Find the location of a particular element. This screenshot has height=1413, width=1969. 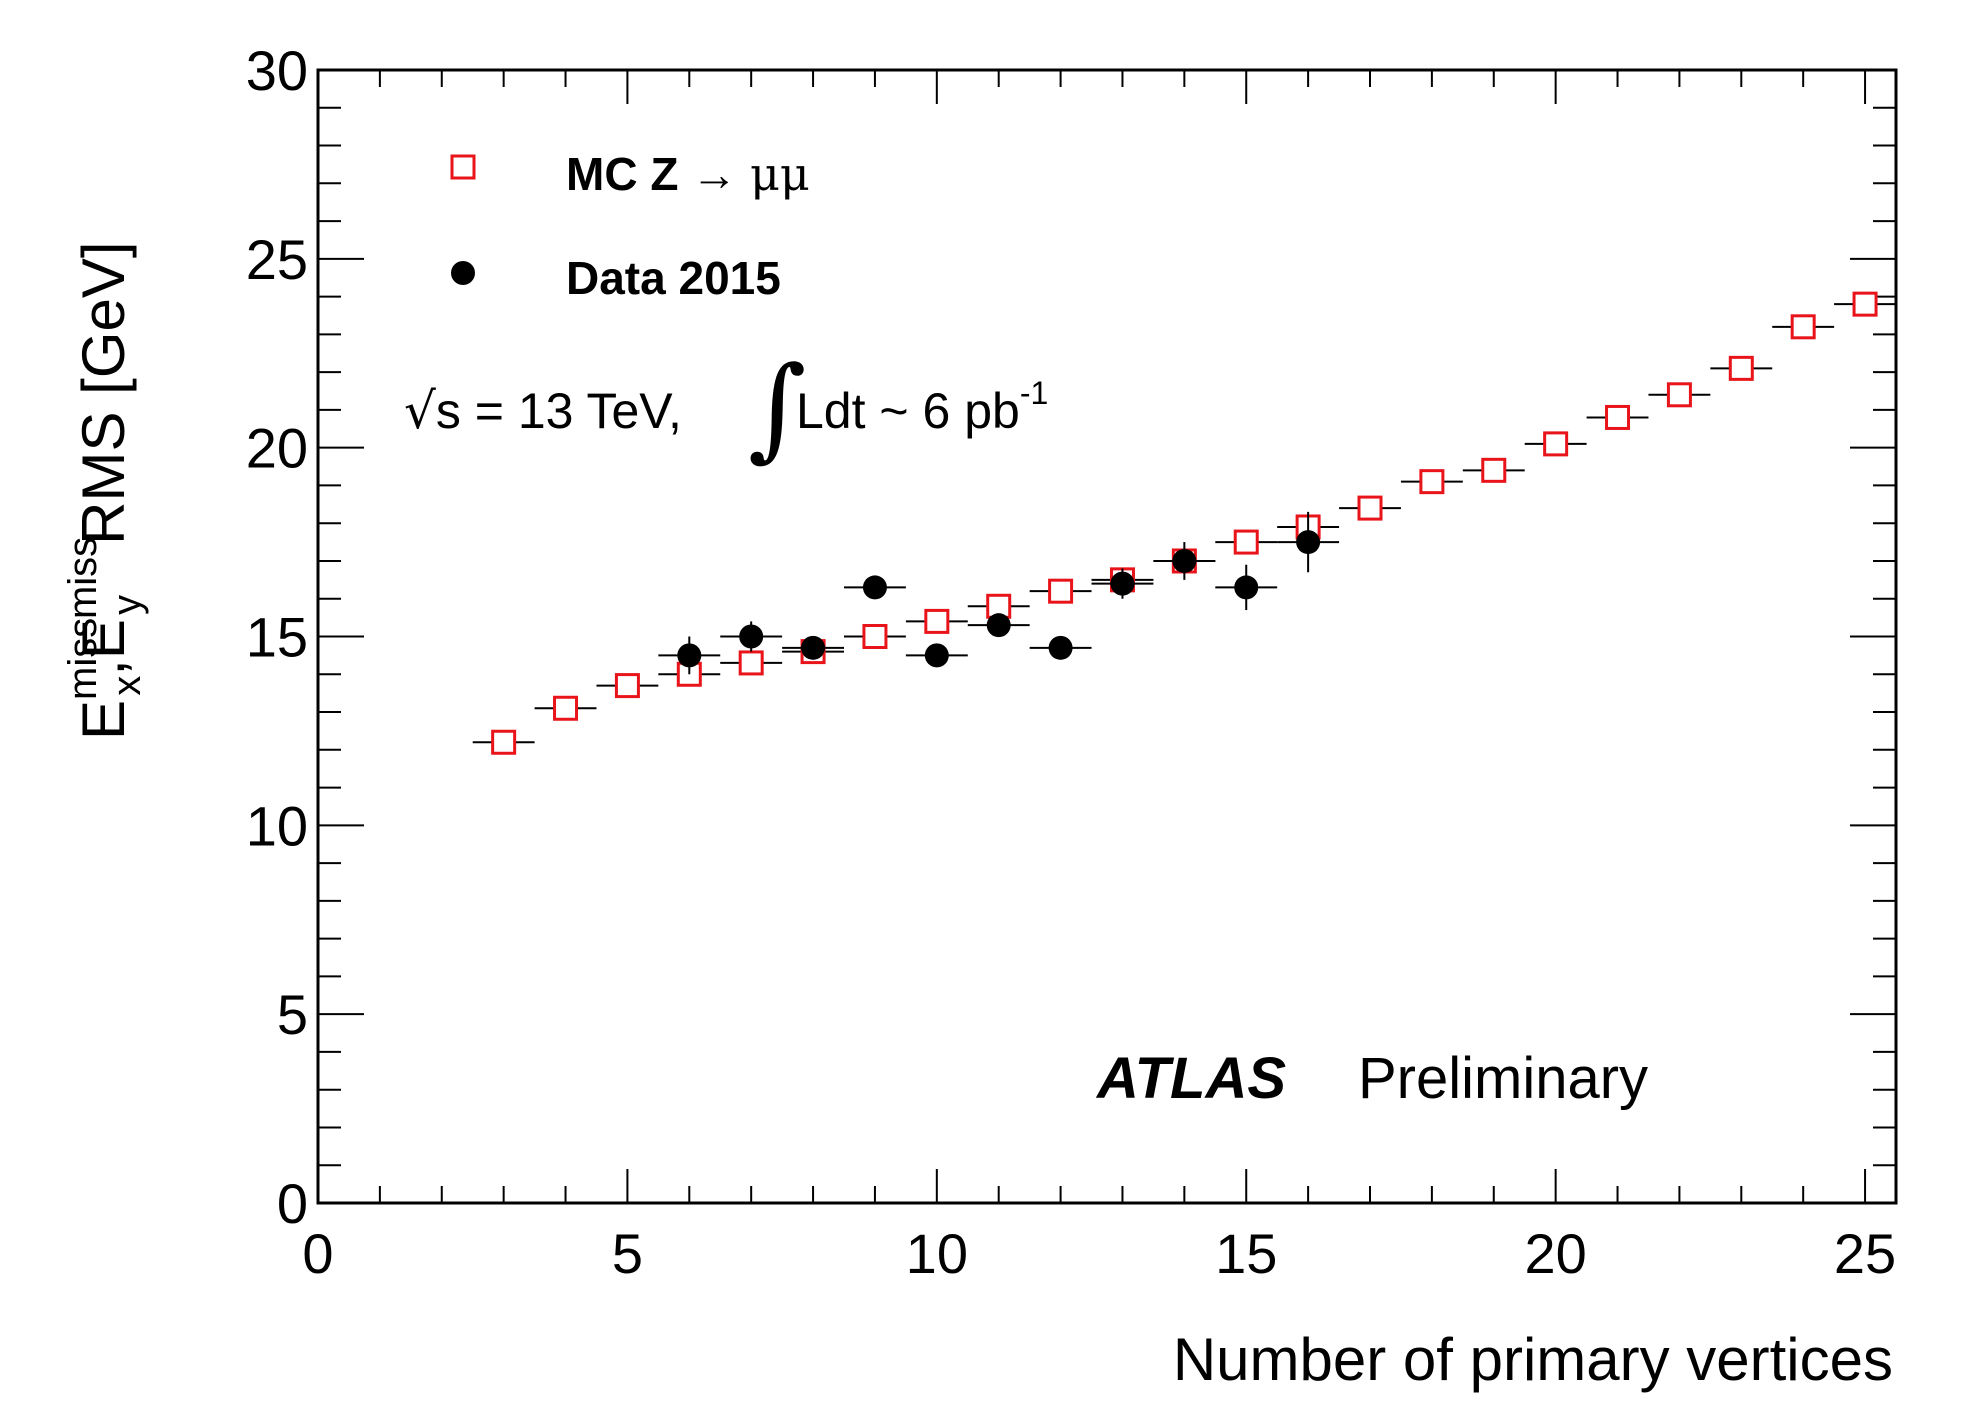

y-tick-label: 10 is located at coordinates (277, 825).